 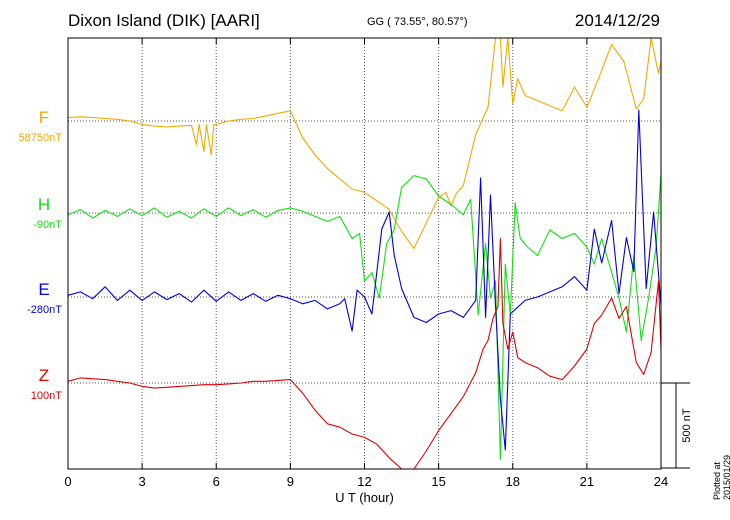 What do you see at coordinates (216, 481) in the screenshot?
I see `x-tick-label: 6` at bounding box center [216, 481].